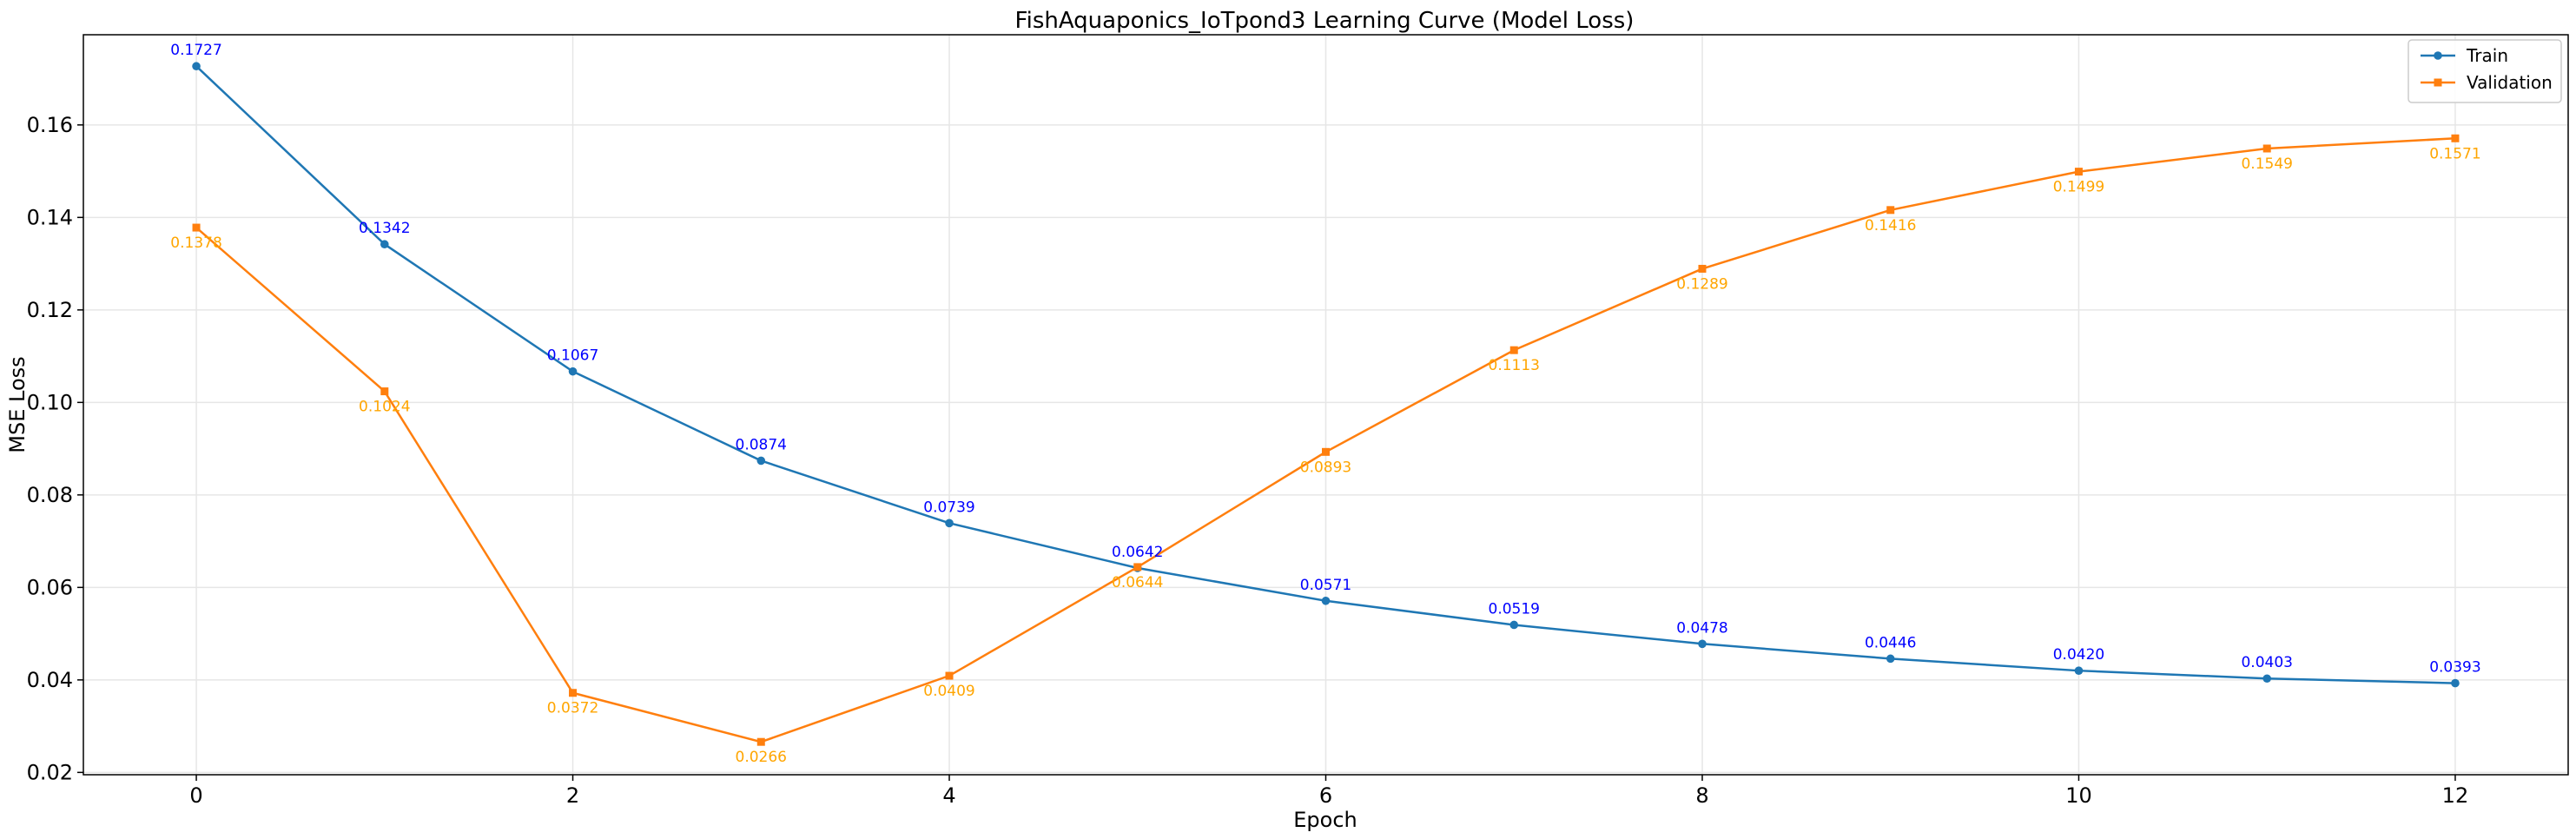 The height and width of the screenshot is (839, 2576). Describe the element at coordinates (949, 507) in the screenshot. I see `data-label-train: 0.0739` at that location.